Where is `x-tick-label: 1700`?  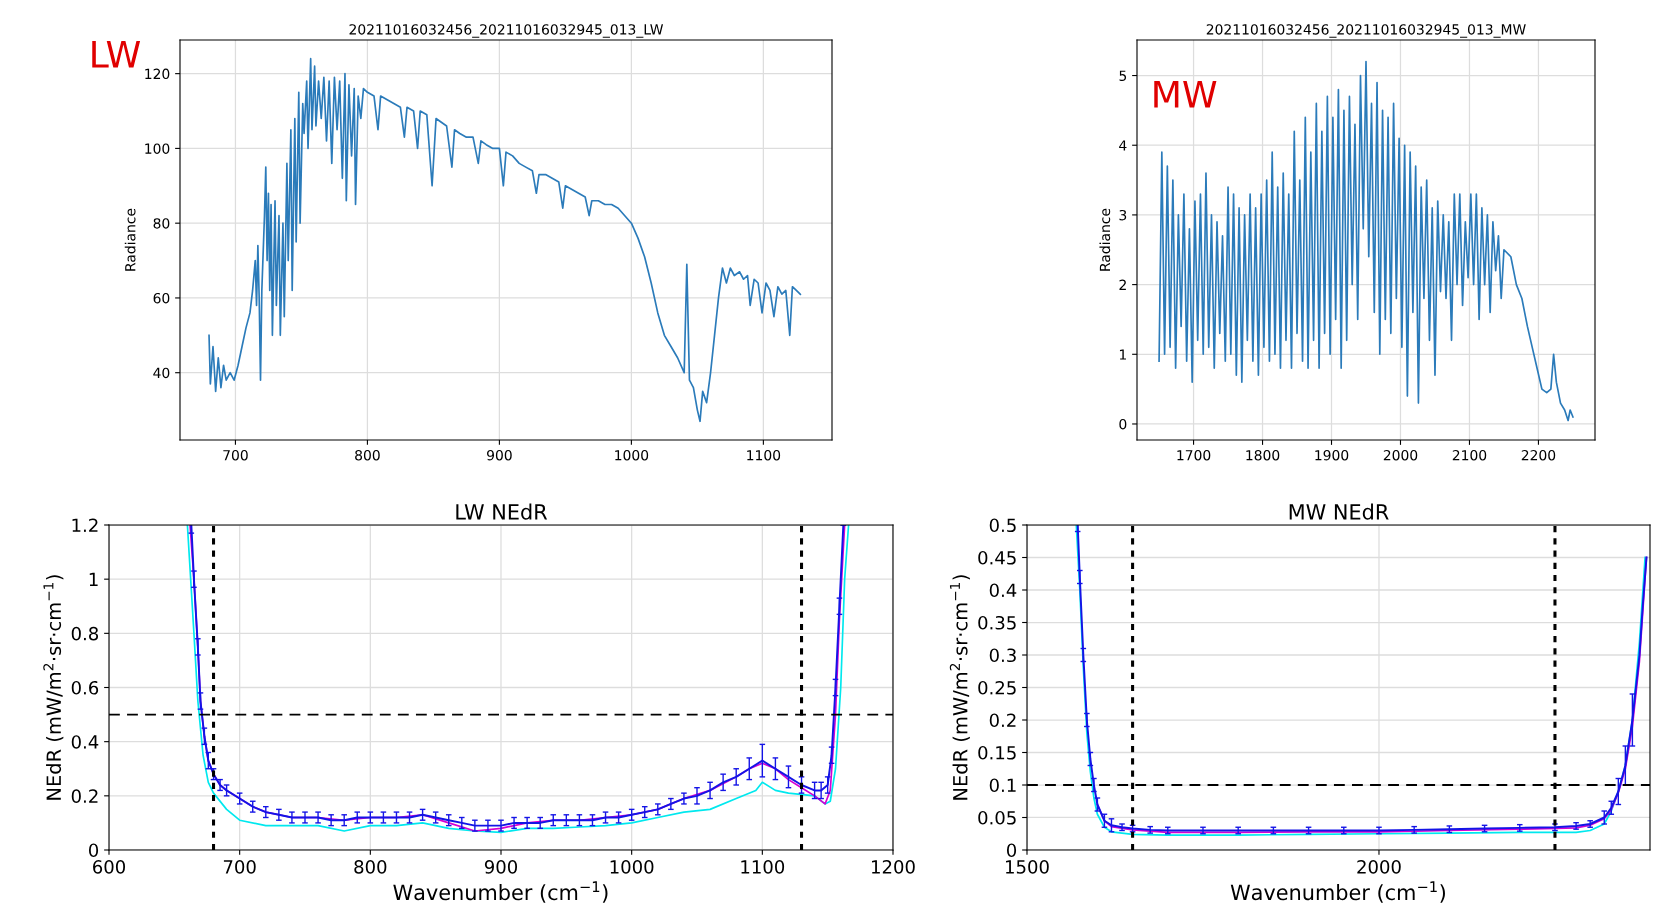
x-tick-label: 1700 is located at coordinates (1194, 455).